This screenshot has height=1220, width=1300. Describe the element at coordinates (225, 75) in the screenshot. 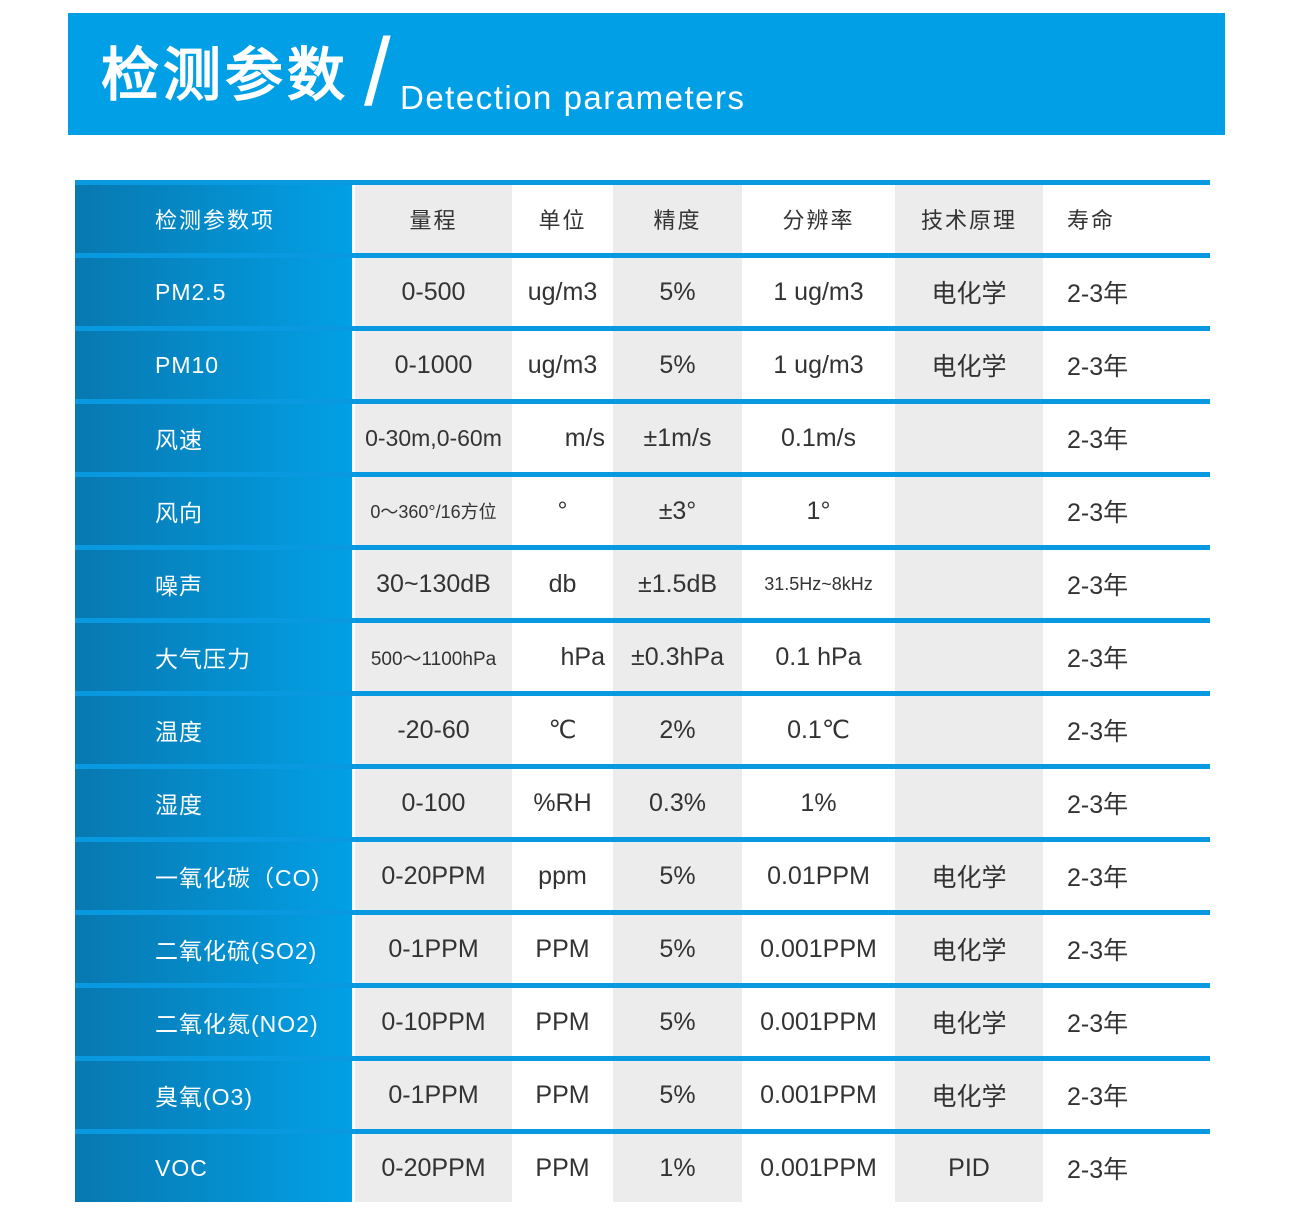

I see `section-title-zh: 检测参数` at that location.